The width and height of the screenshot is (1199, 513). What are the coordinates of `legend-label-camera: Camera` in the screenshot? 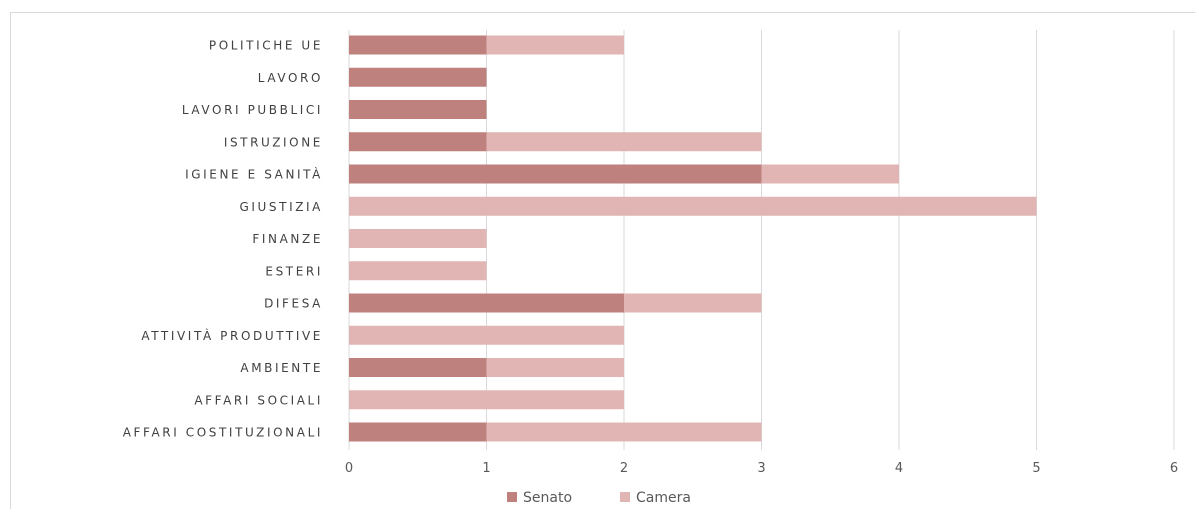 It's located at (663, 498).